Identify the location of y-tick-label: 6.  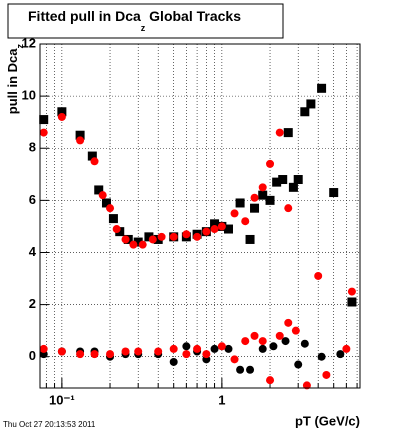
(32, 199).